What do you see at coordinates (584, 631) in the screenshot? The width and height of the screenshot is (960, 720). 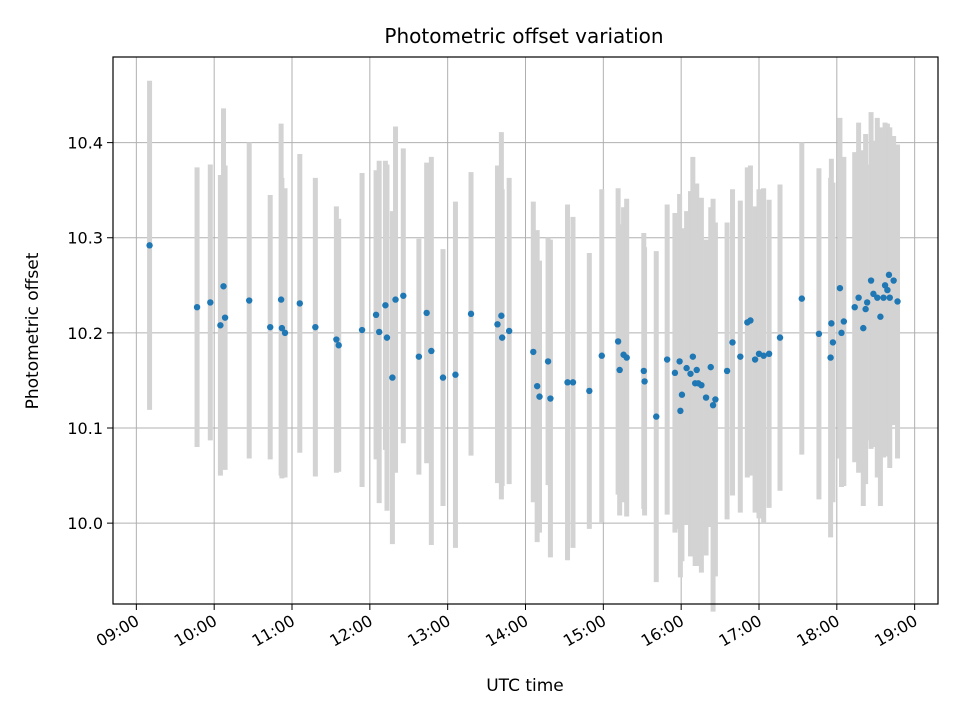 I see `x-tick-label: 15:00` at bounding box center [584, 631].